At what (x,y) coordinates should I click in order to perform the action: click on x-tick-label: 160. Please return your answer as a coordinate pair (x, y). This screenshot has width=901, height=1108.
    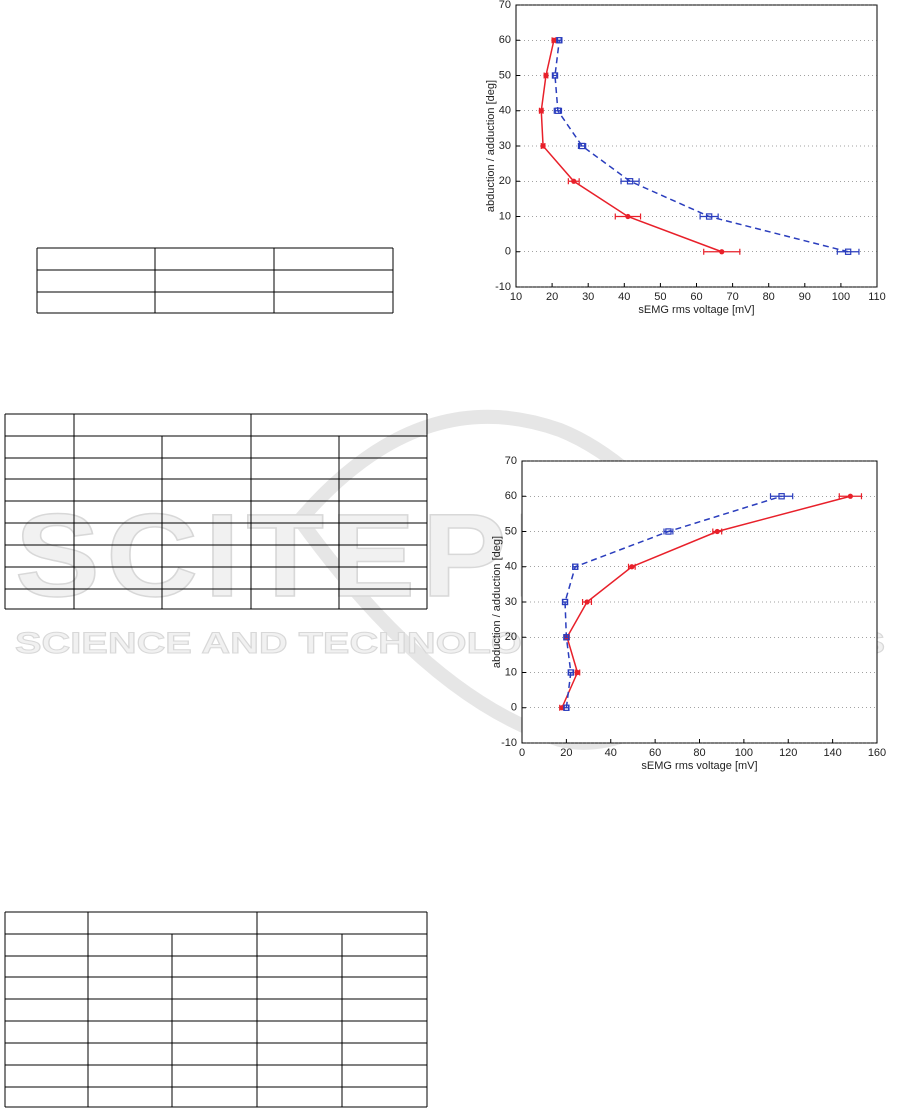
    Looking at the image, I should click on (877, 753).